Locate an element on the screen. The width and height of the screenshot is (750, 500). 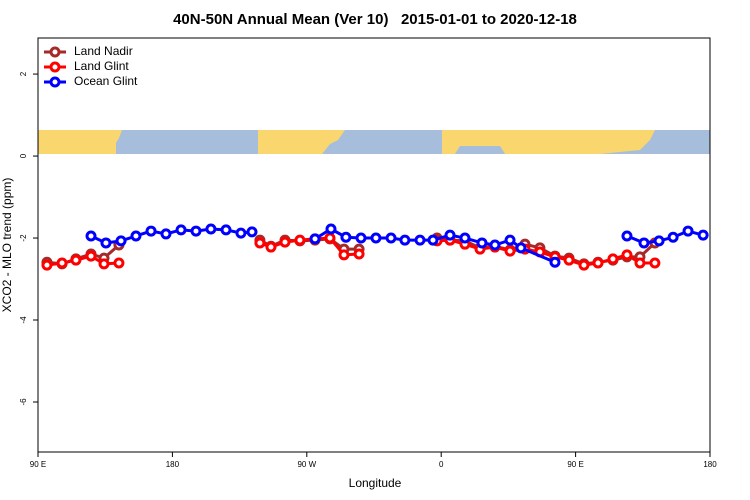
y-axis-label: XCO2 - MLO trend (ppm) is located at coordinates (7, 245).